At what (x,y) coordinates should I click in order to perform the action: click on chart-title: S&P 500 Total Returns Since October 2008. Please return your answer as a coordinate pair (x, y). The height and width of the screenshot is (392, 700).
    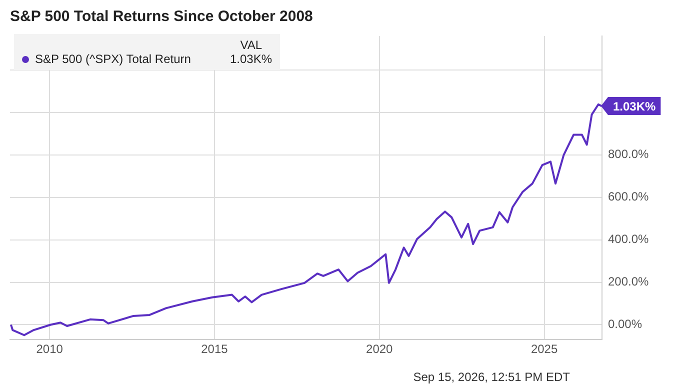
    Looking at the image, I should click on (161, 17).